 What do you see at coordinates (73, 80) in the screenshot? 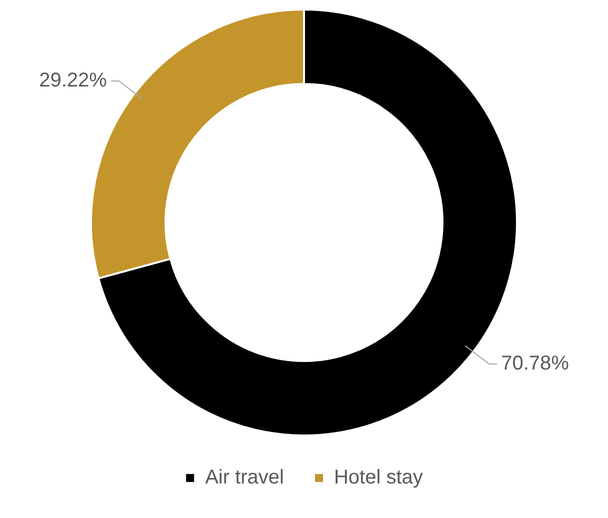
I see `data-label: 29.22%` at bounding box center [73, 80].